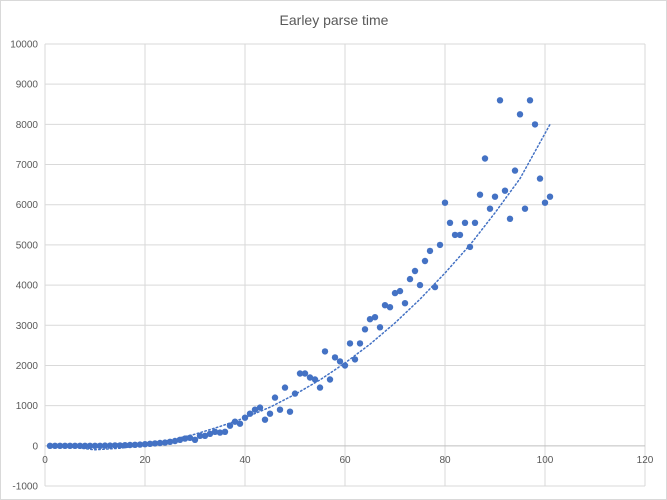  What do you see at coordinates (345, 460) in the screenshot?
I see `x-tick-label: 60` at bounding box center [345, 460].